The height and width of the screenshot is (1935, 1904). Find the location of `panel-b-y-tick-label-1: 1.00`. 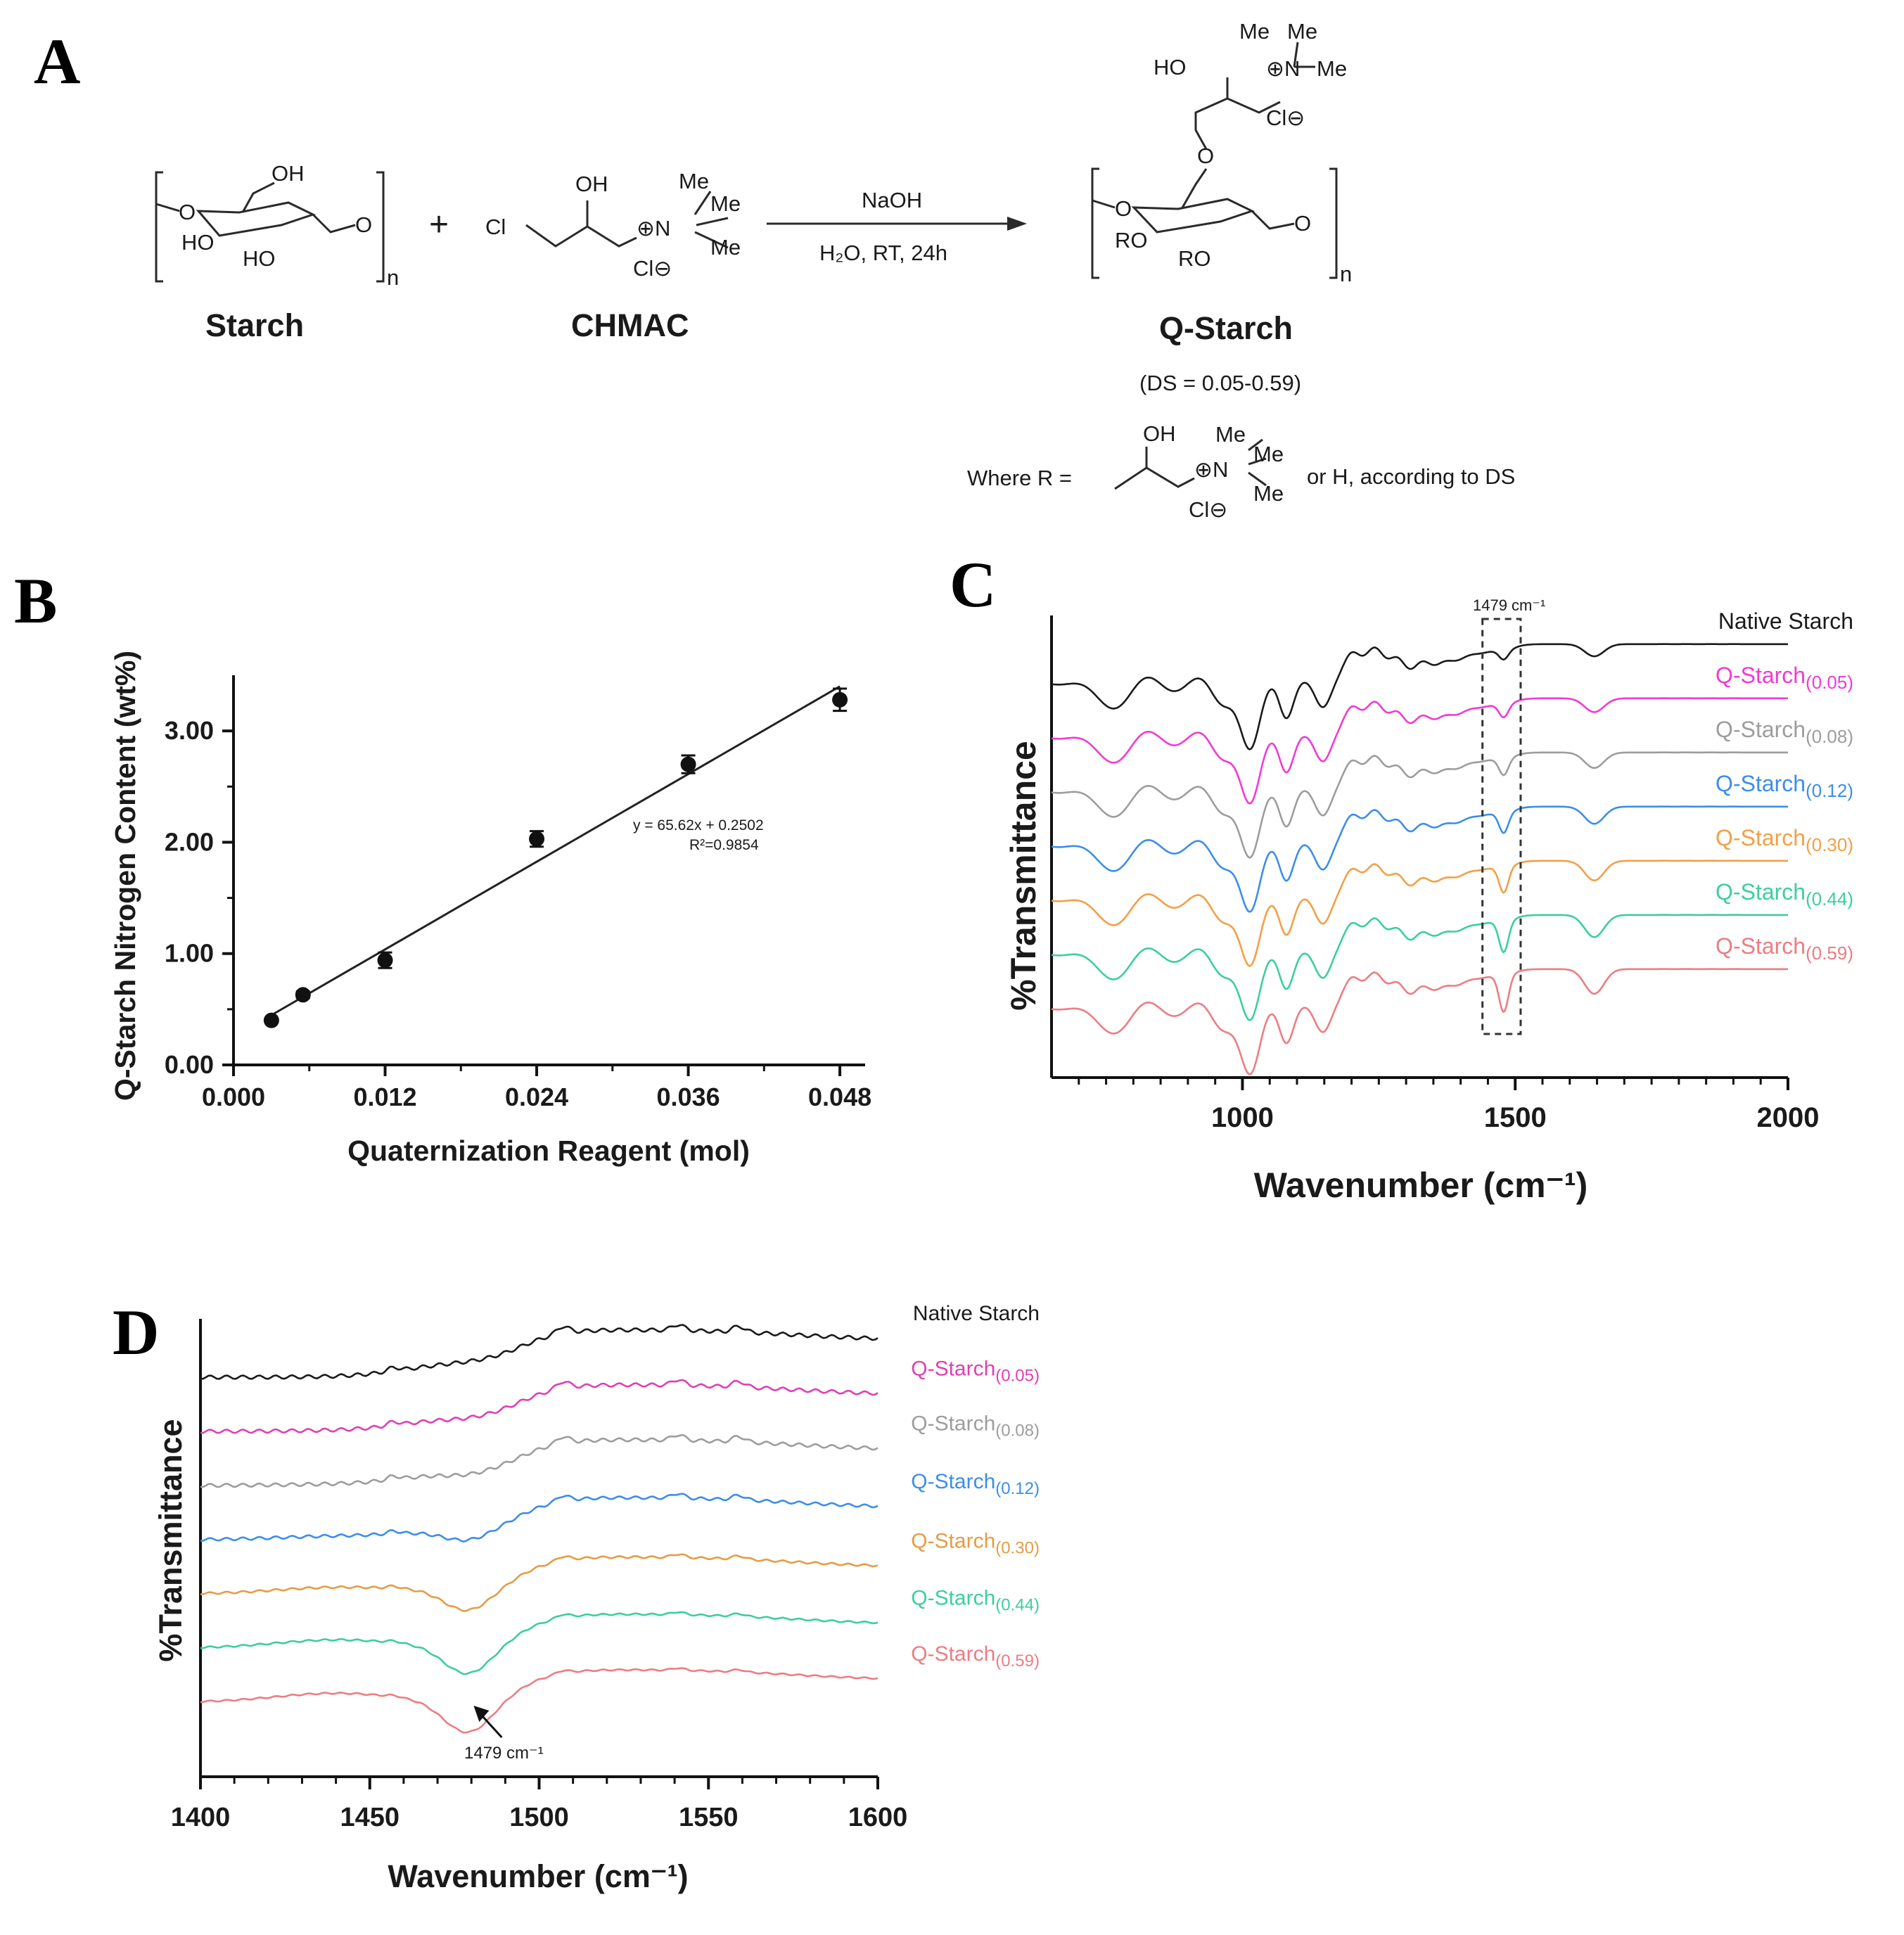

panel-b-y-tick-label-1: 1.00 is located at coordinates (190, 954).